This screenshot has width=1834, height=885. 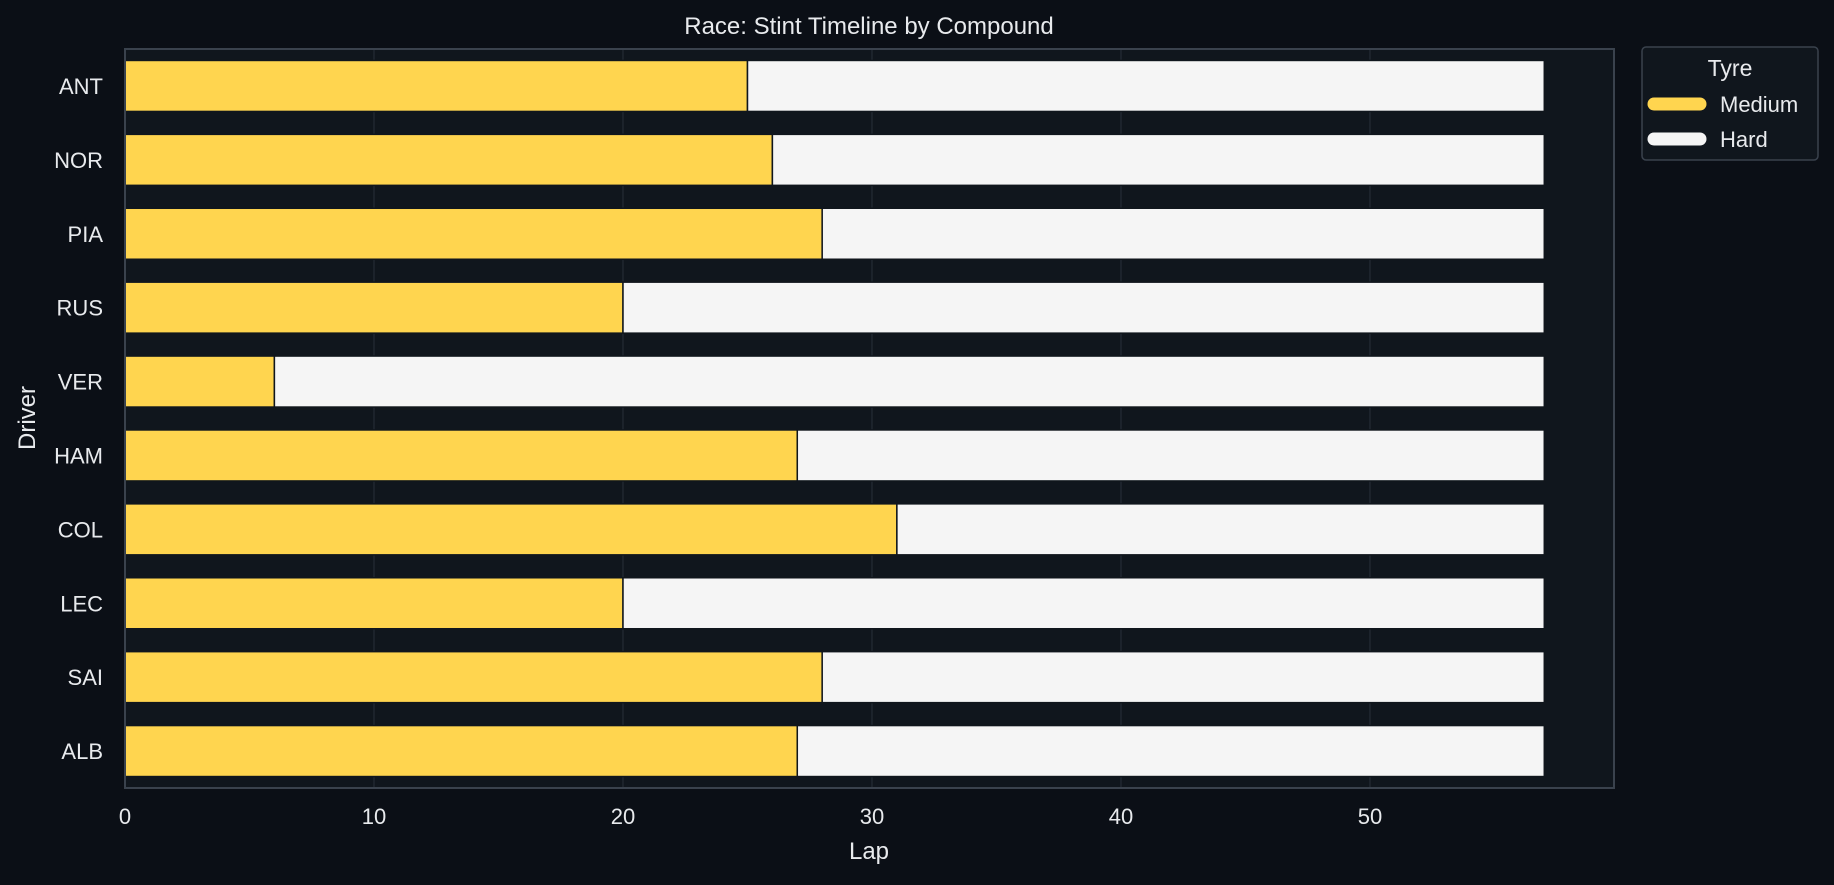 I want to click on y-axis-label: Driver, so click(x=27, y=418).